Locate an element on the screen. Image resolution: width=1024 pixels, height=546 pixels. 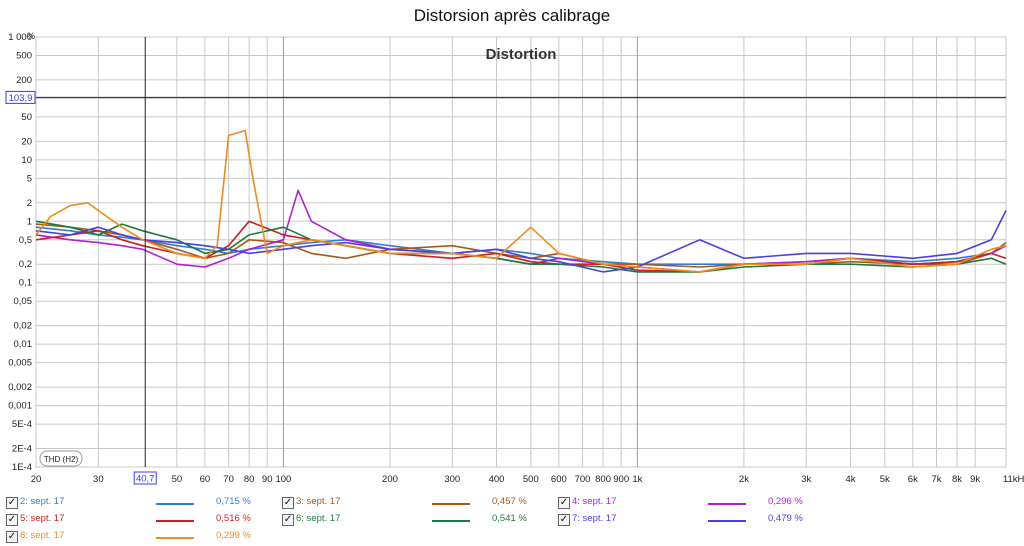
thd-badge-label: THD (H2) is located at coordinates (61, 459).